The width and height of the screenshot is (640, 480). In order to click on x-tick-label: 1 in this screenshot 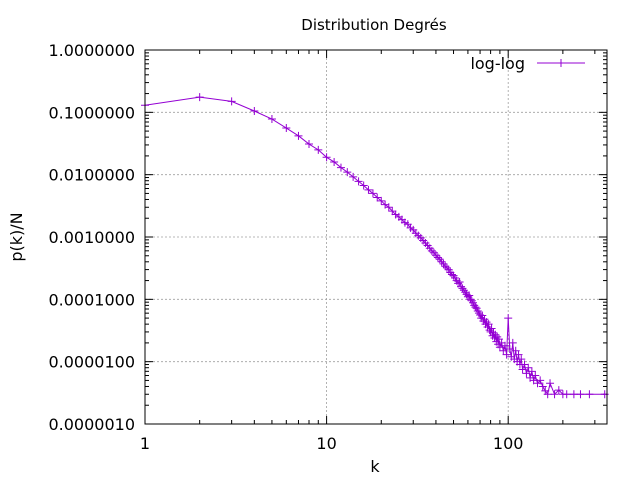, I will do `click(145, 443)`.